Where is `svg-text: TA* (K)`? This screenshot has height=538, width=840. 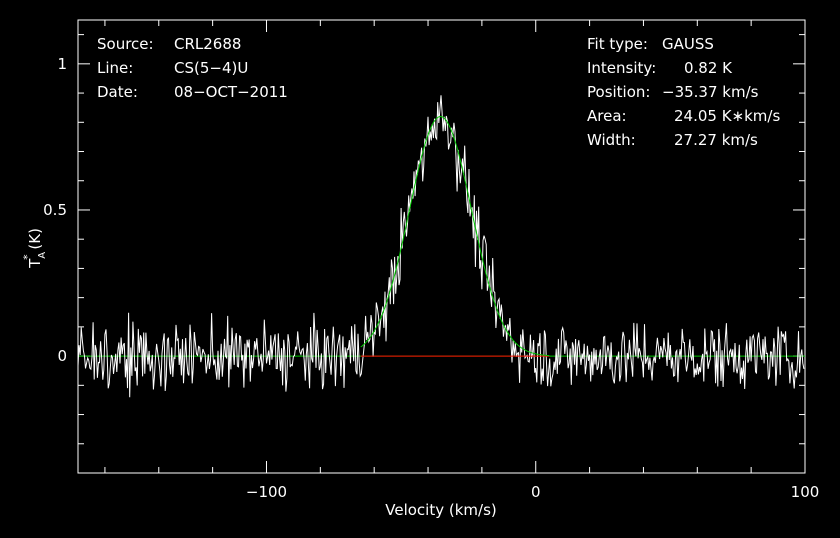 svg-text: TA* (K) is located at coordinates (34, 248).